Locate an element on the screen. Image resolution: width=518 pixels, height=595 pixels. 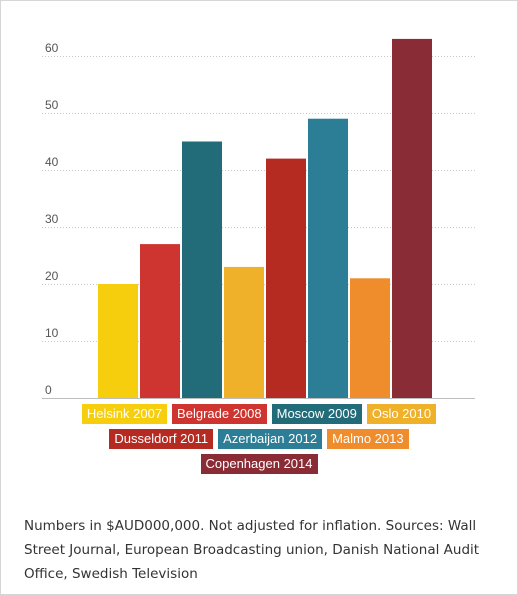
y-tick-label: 10 is located at coordinates (52, 333).